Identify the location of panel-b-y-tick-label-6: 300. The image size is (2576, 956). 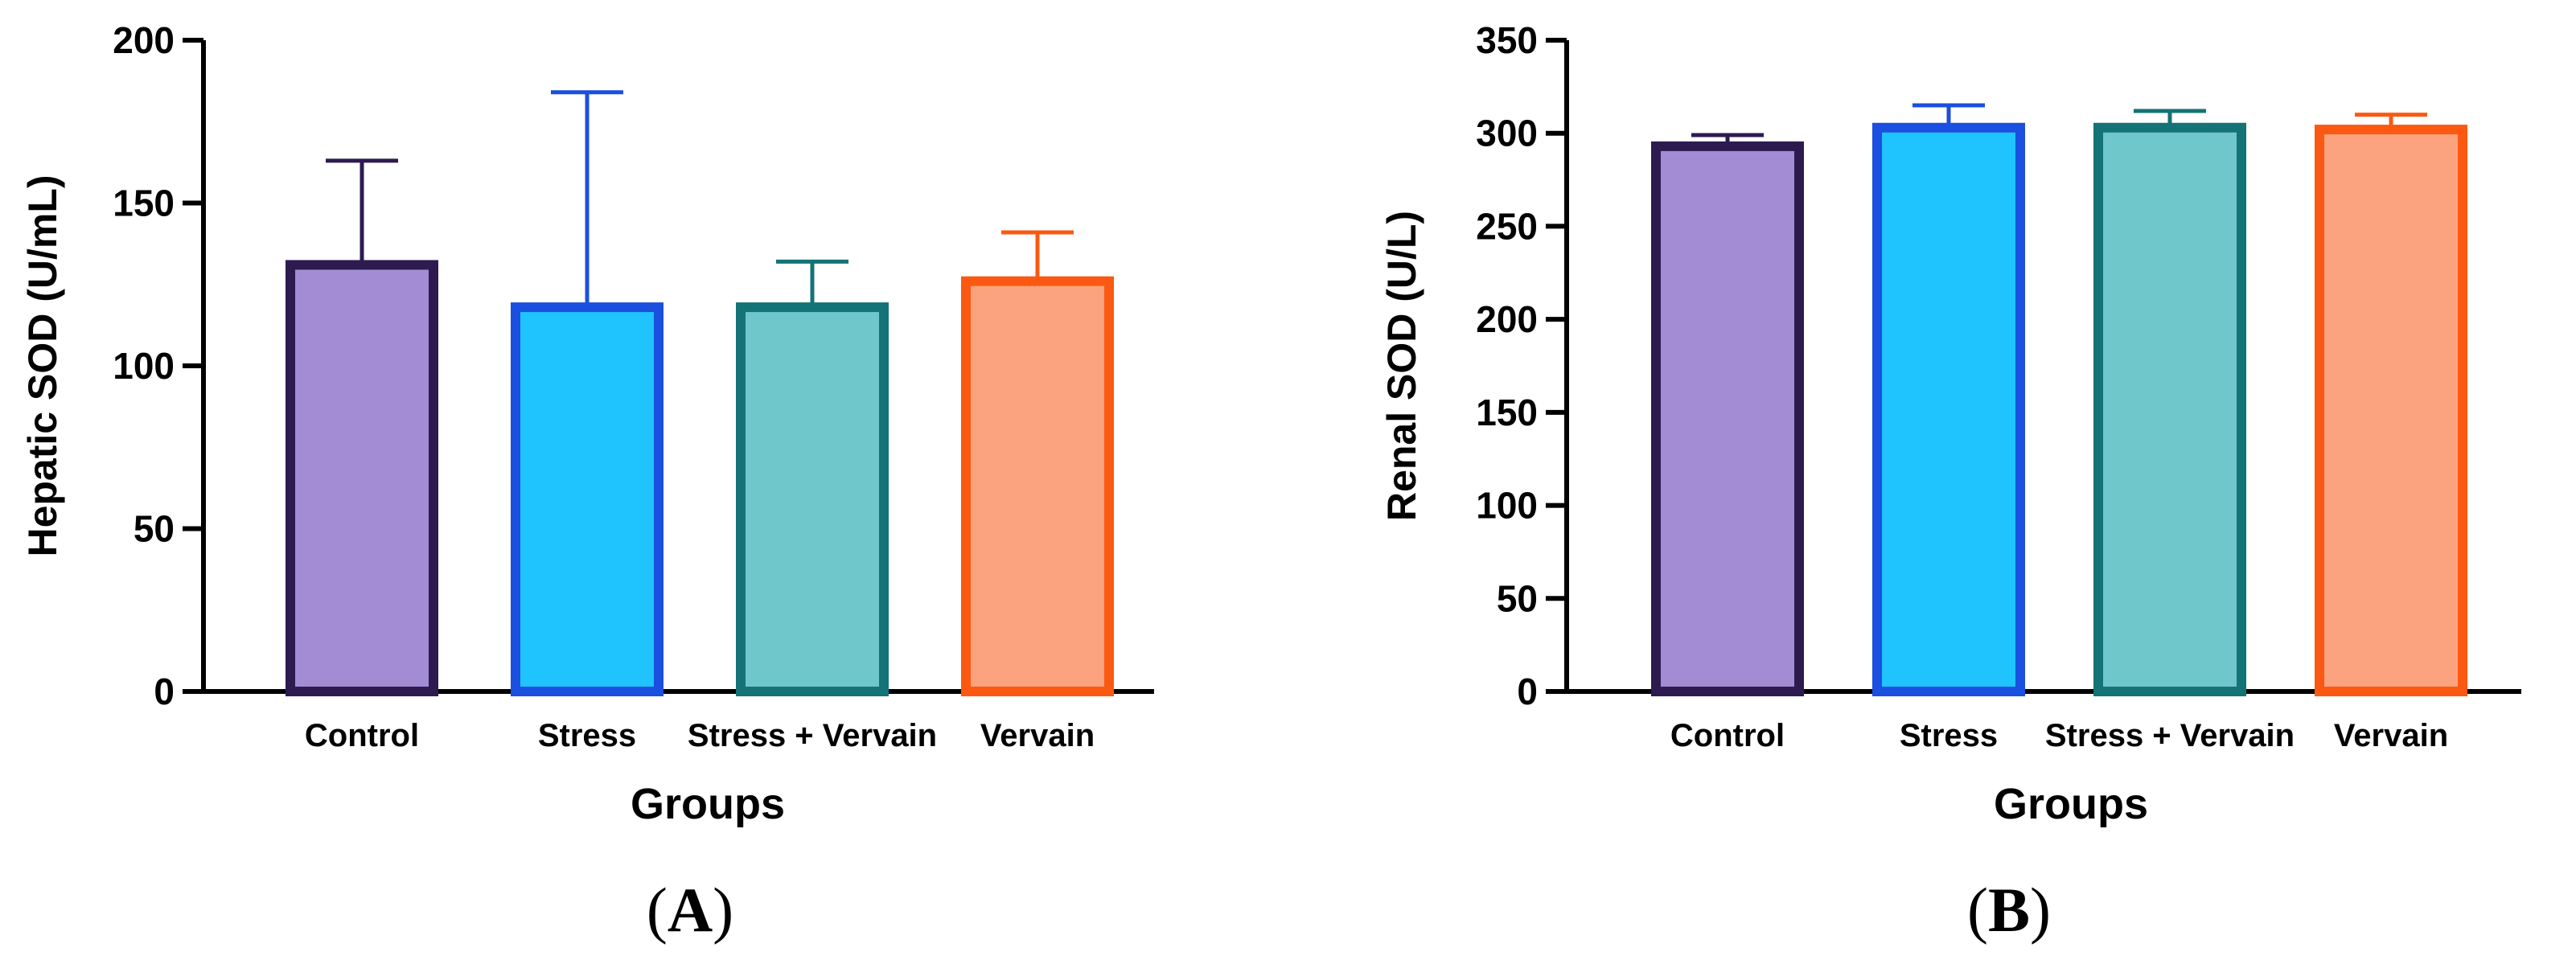
(1507, 133).